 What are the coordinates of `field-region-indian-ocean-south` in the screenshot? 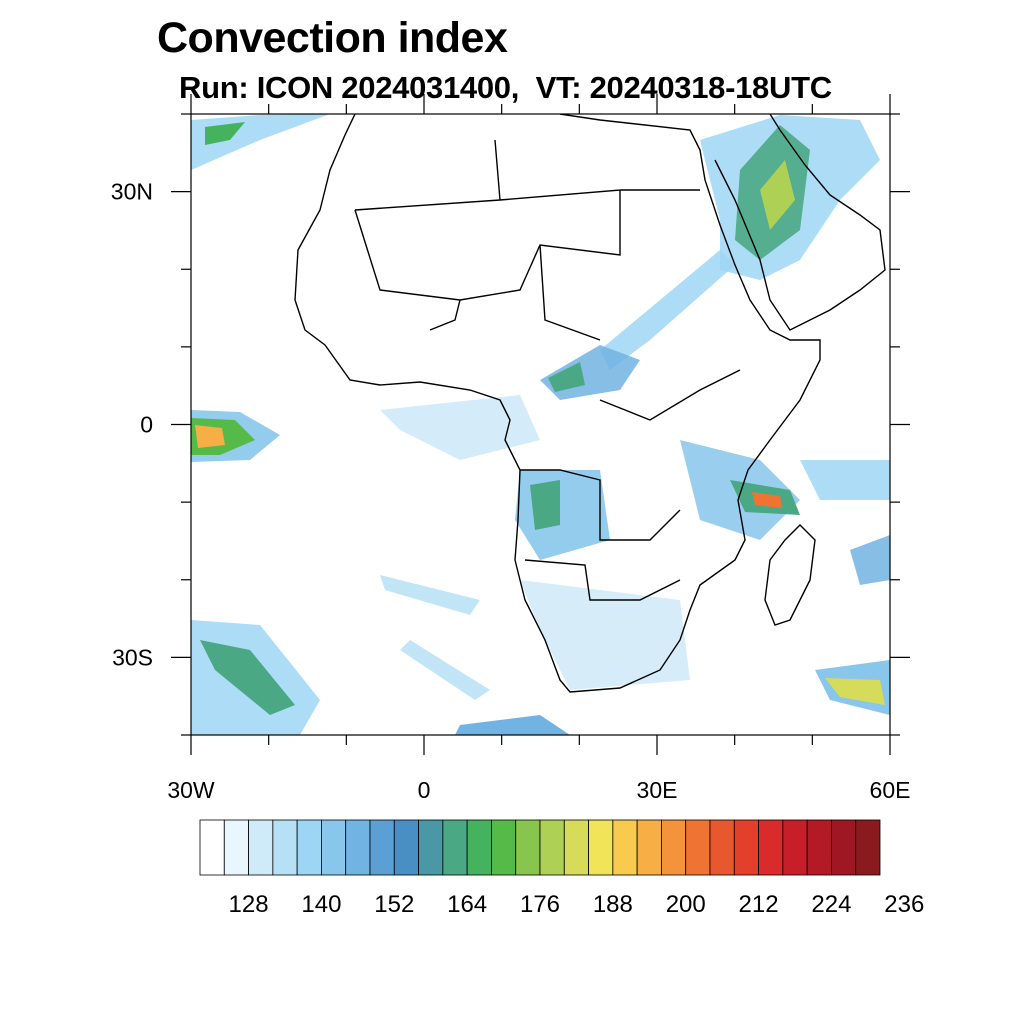 It's located at (870, 560).